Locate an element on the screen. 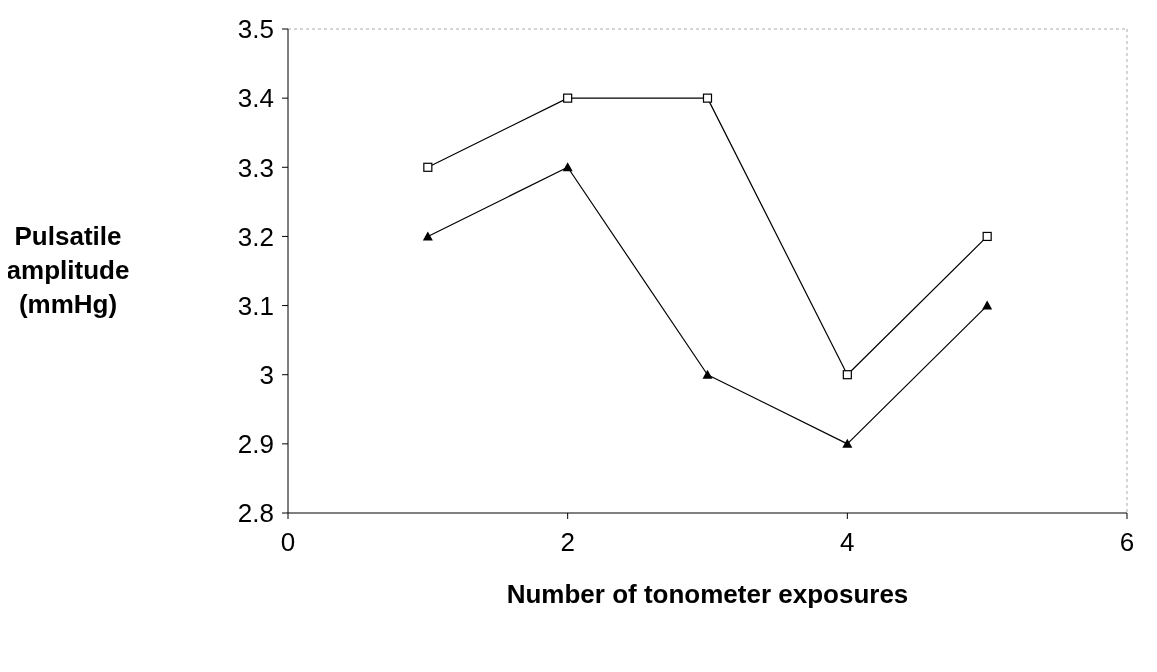 This screenshot has width=1157, height=672. y-tick-label: 3.5 is located at coordinates (255, 29).